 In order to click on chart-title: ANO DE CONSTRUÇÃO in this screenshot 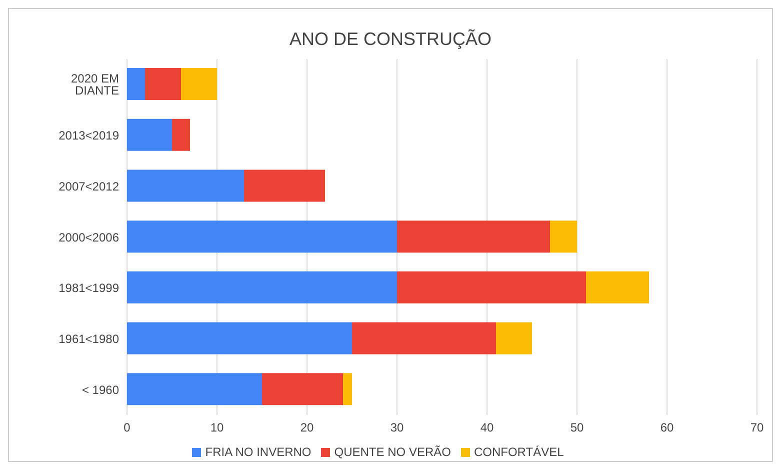, I will do `click(390, 39)`.